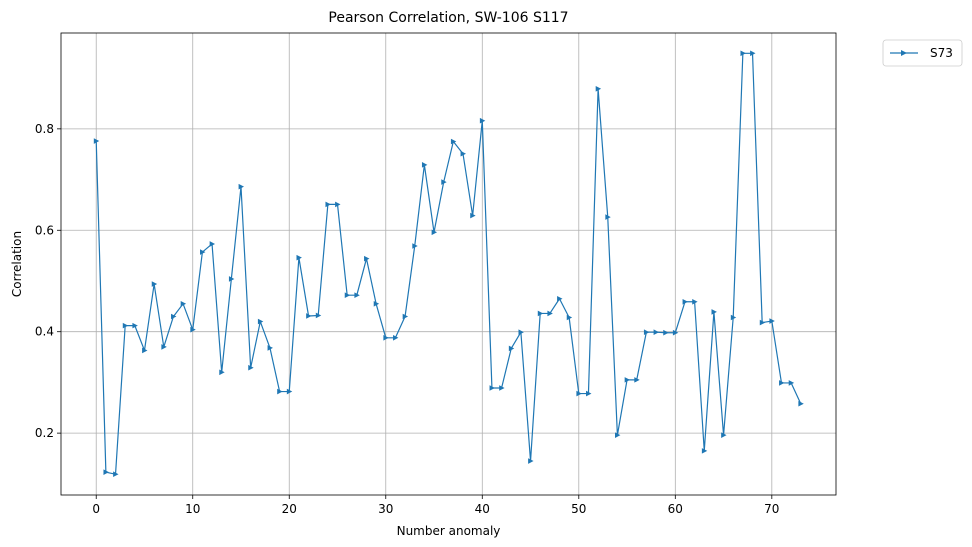  What do you see at coordinates (289, 509) in the screenshot?
I see `x-tick-label: 20` at bounding box center [289, 509].